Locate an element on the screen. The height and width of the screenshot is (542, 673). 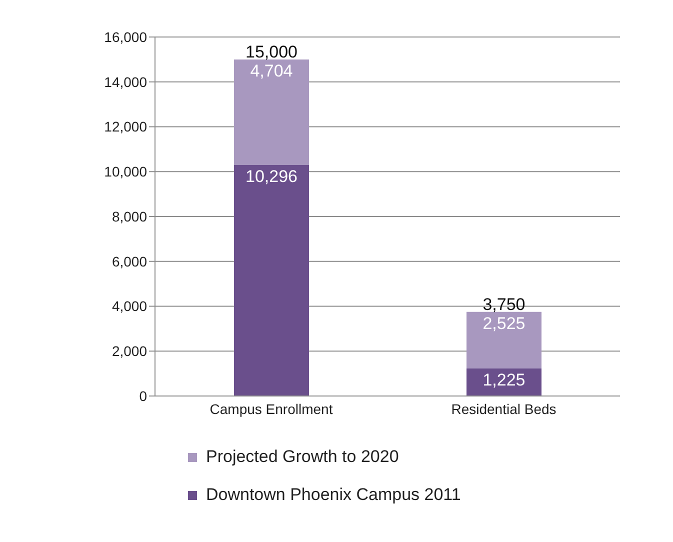
data-label: 2,525 is located at coordinates (504, 323).